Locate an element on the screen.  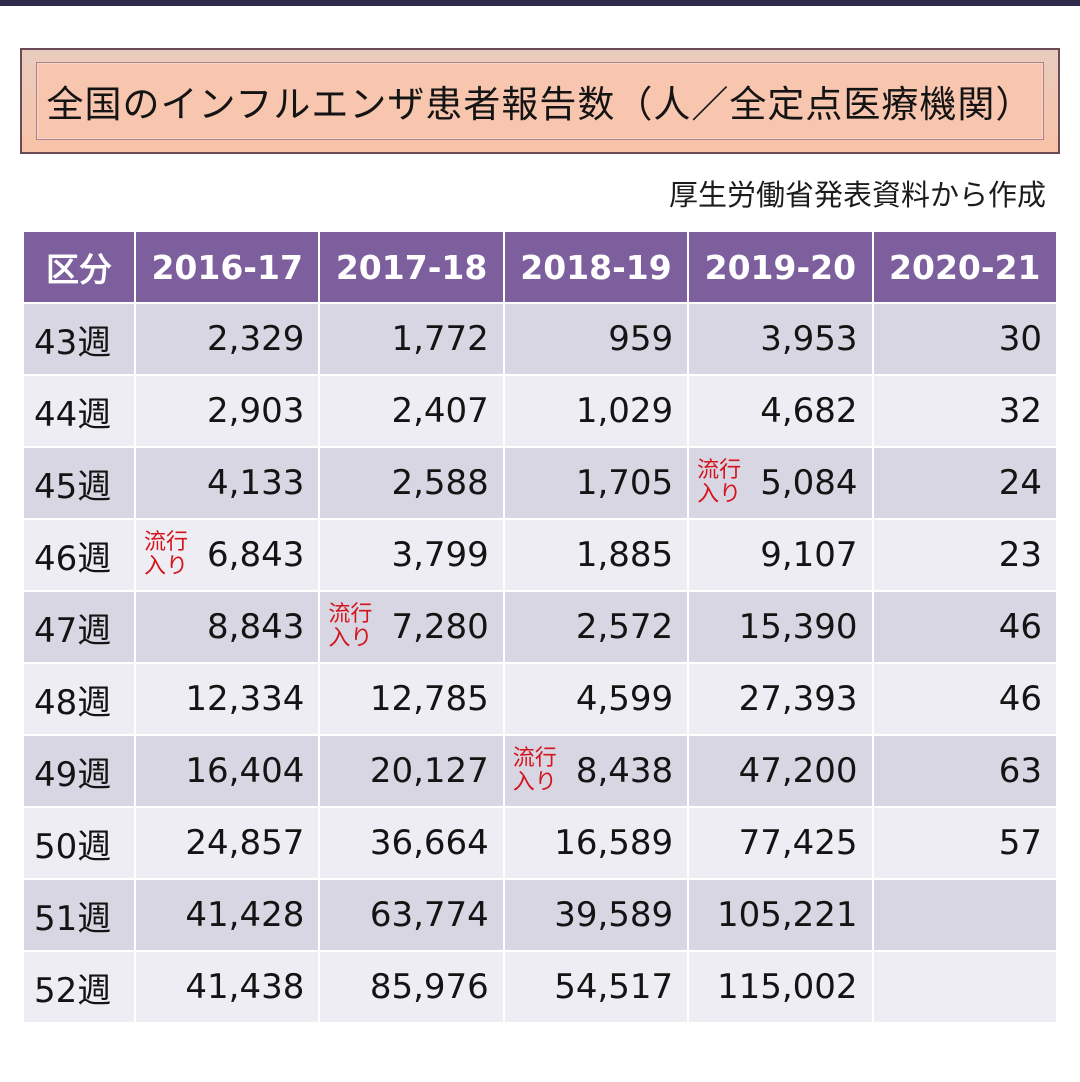
week-label: 44週 is located at coordinates (79, 411).